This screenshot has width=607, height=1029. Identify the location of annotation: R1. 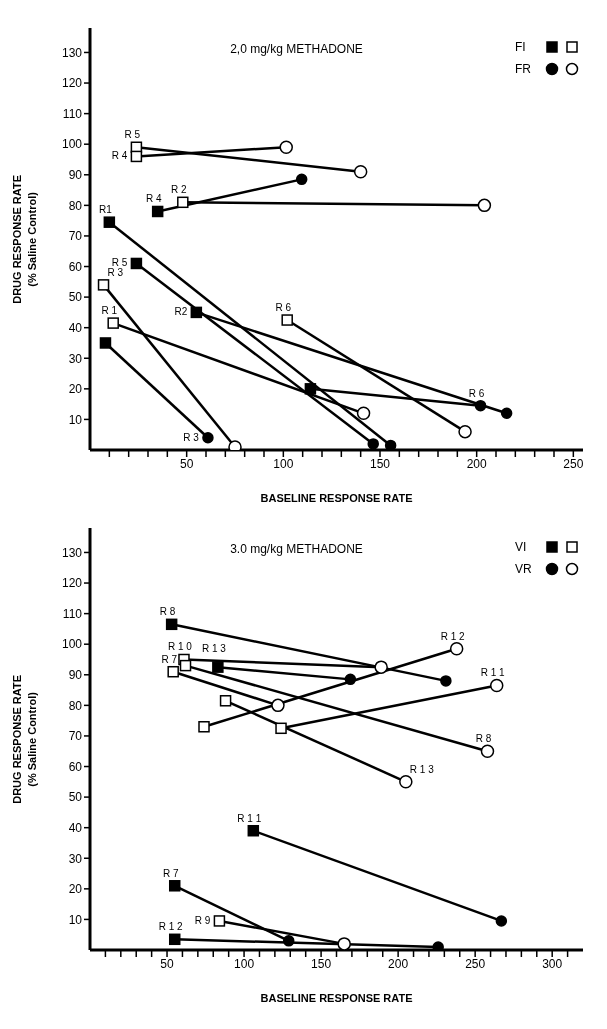
(105, 210).